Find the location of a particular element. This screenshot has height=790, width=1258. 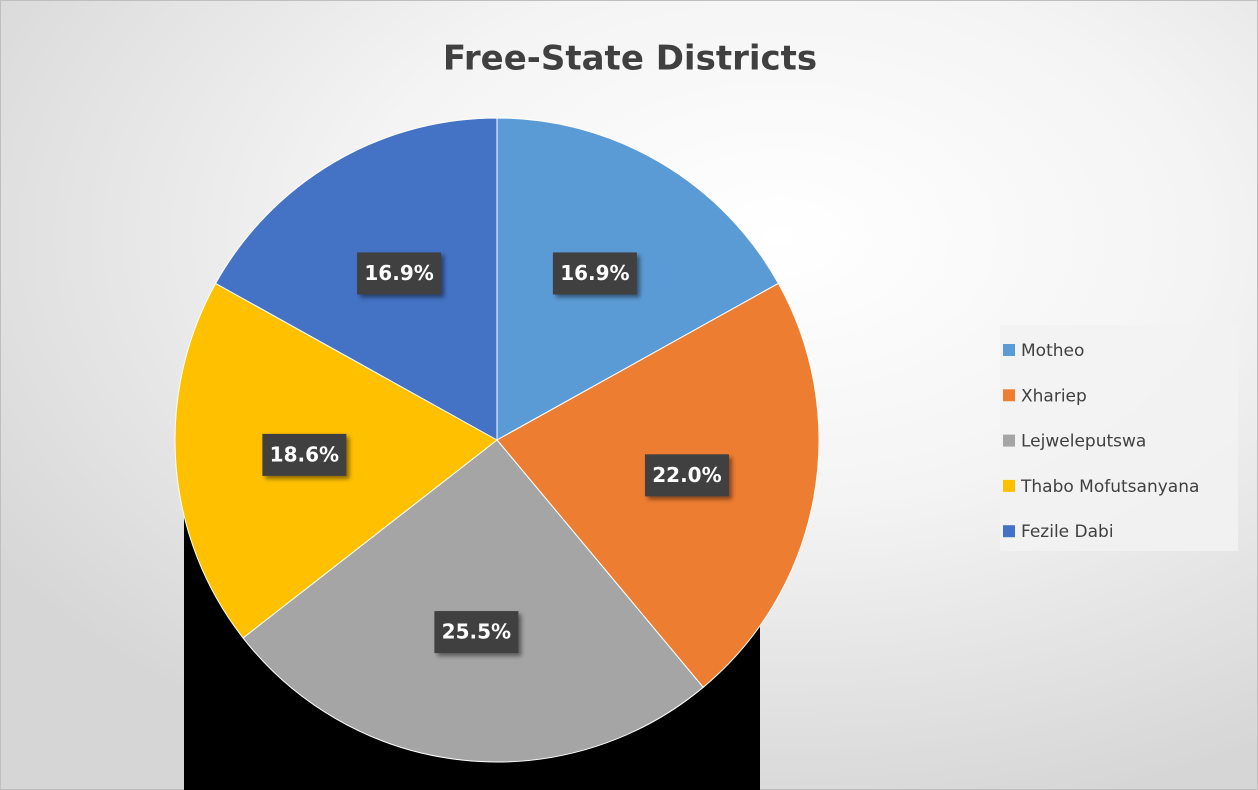

legend-label: Motheo is located at coordinates (1052, 351).